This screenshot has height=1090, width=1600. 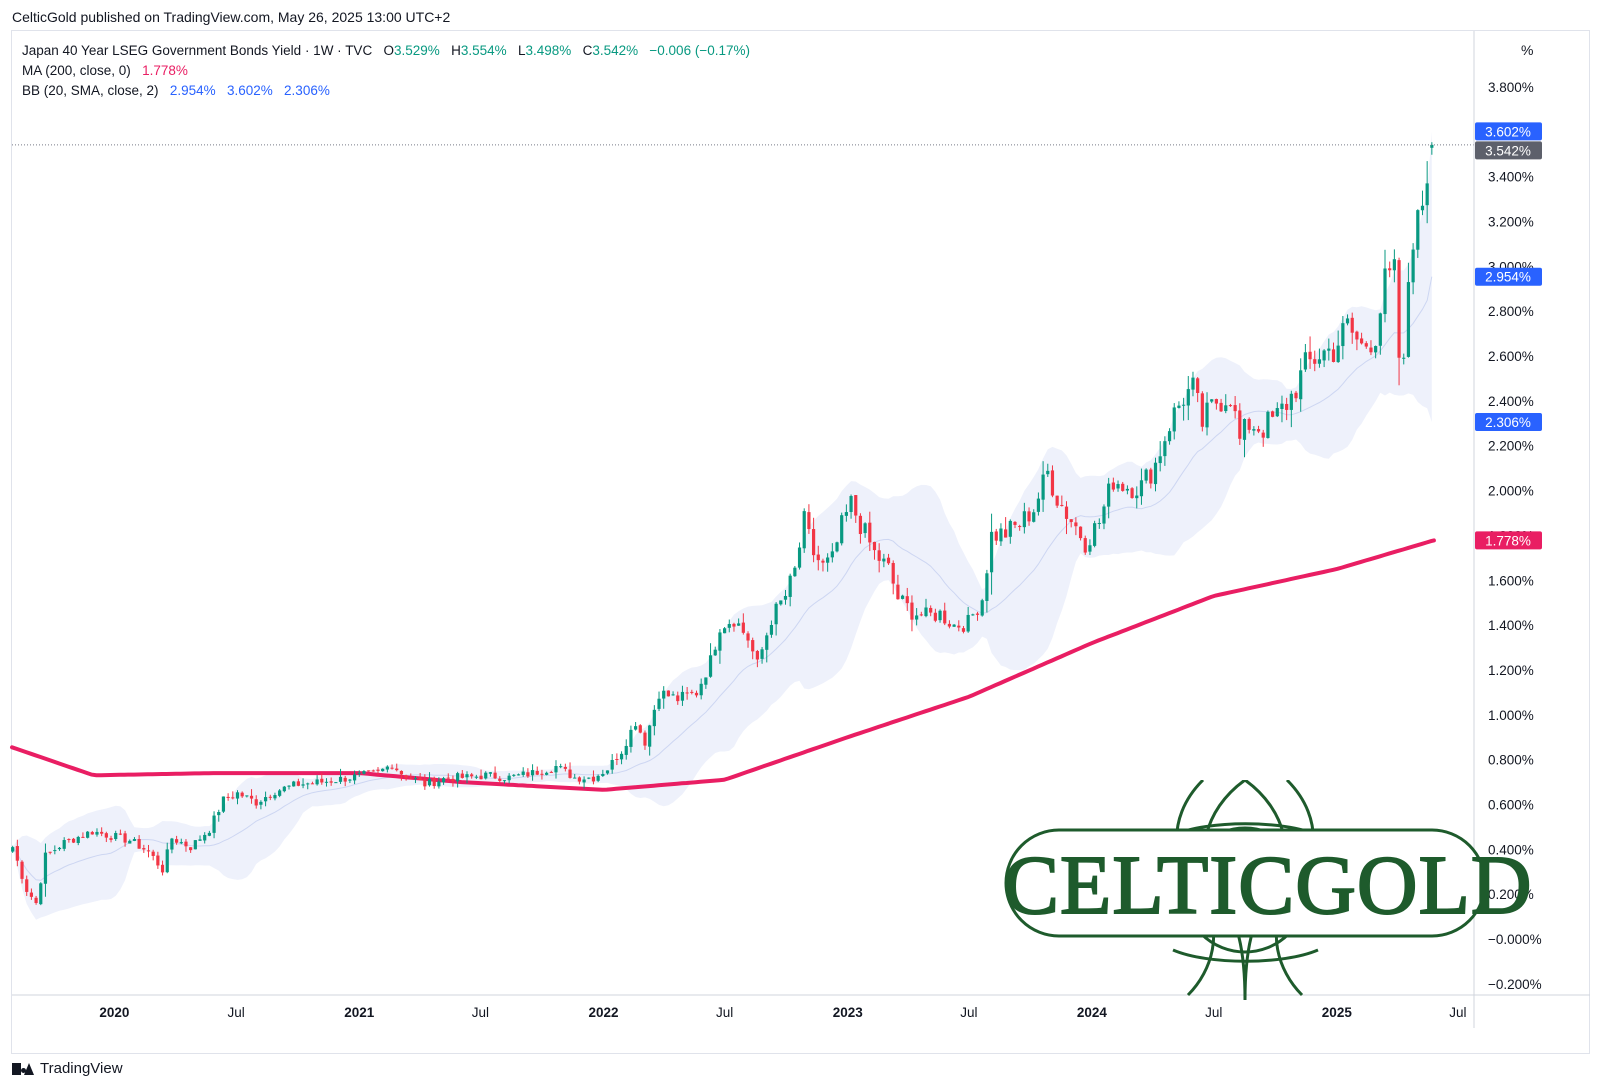 I want to click on y-tick-label: 3.800%, so click(x=1511, y=87).